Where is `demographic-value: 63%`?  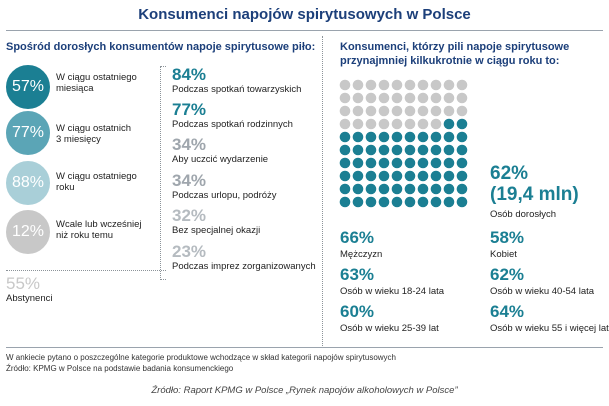
demographic-value: 63% is located at coordinates (357, 274).